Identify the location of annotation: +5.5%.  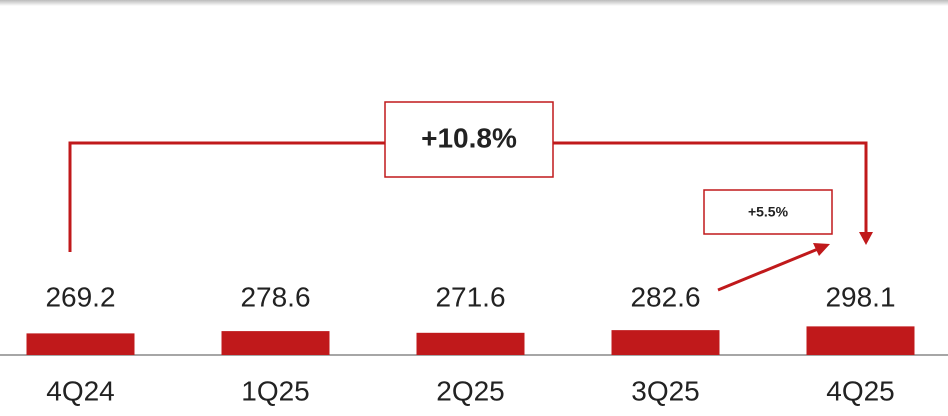
(768, 212).